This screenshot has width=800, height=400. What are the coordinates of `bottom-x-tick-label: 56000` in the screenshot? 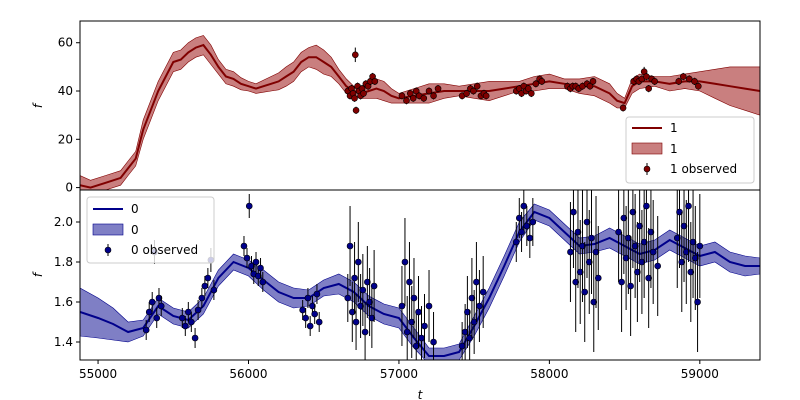 It's located at (248, 374).